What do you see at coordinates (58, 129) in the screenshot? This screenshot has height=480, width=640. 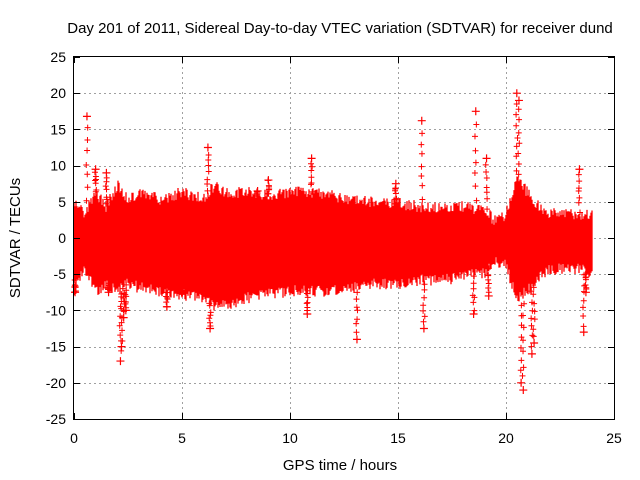 I see `y-tick-label: 15` at bounding box center [58, 129].